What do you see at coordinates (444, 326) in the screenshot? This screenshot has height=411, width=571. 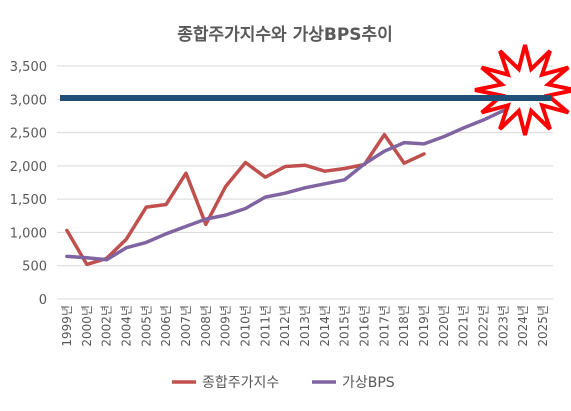 I see `x-tick-label: 2020년` at bounding box center [444, 326].